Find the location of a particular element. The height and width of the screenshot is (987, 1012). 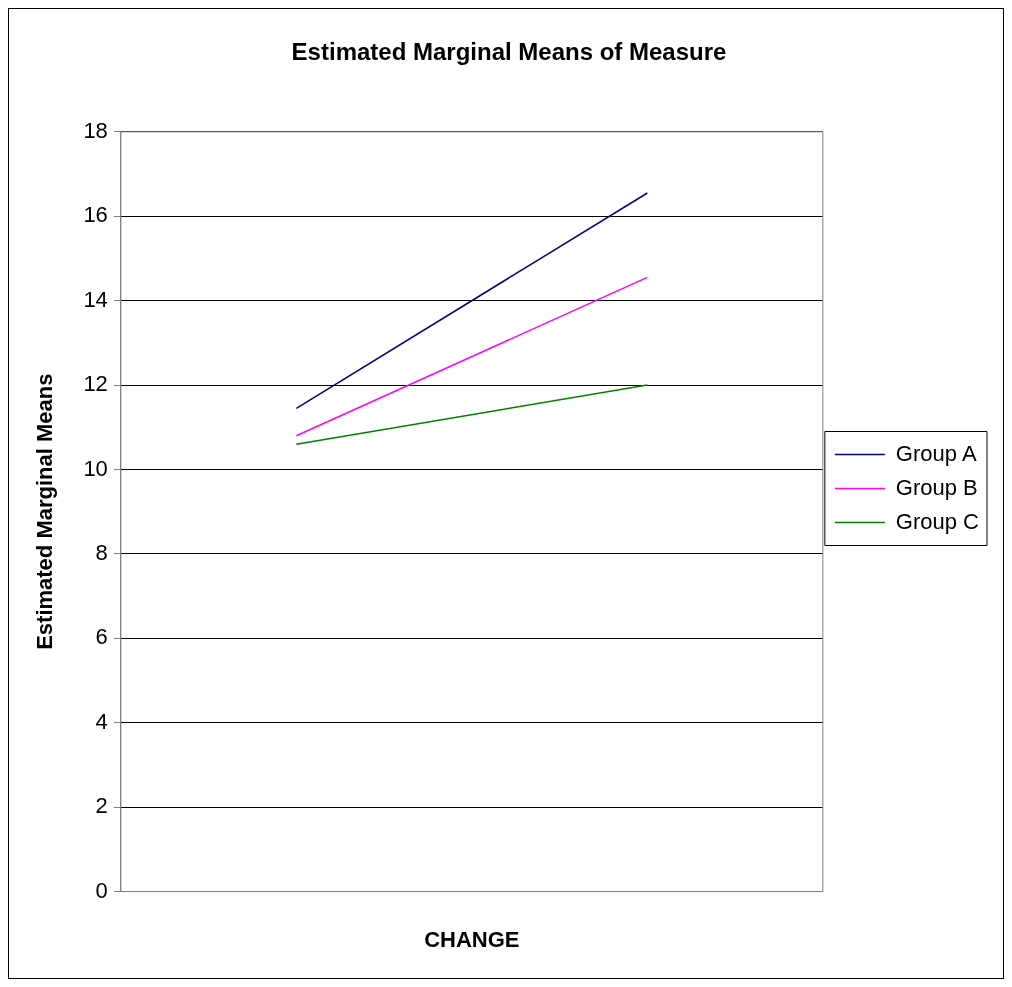

legend-label: Group B is located at coordinates (936, 487).